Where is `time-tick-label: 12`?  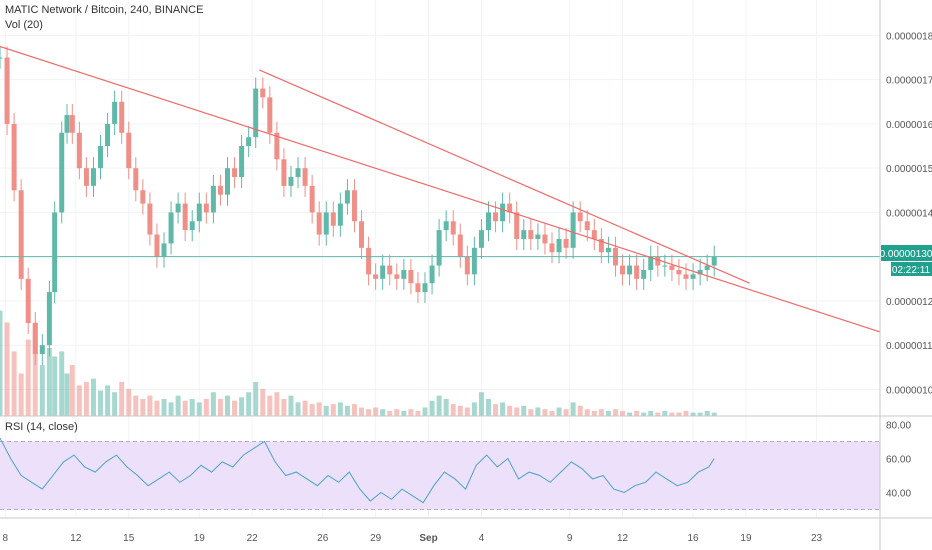
time-tick-label: 12 is located at coordinates (623, 538).